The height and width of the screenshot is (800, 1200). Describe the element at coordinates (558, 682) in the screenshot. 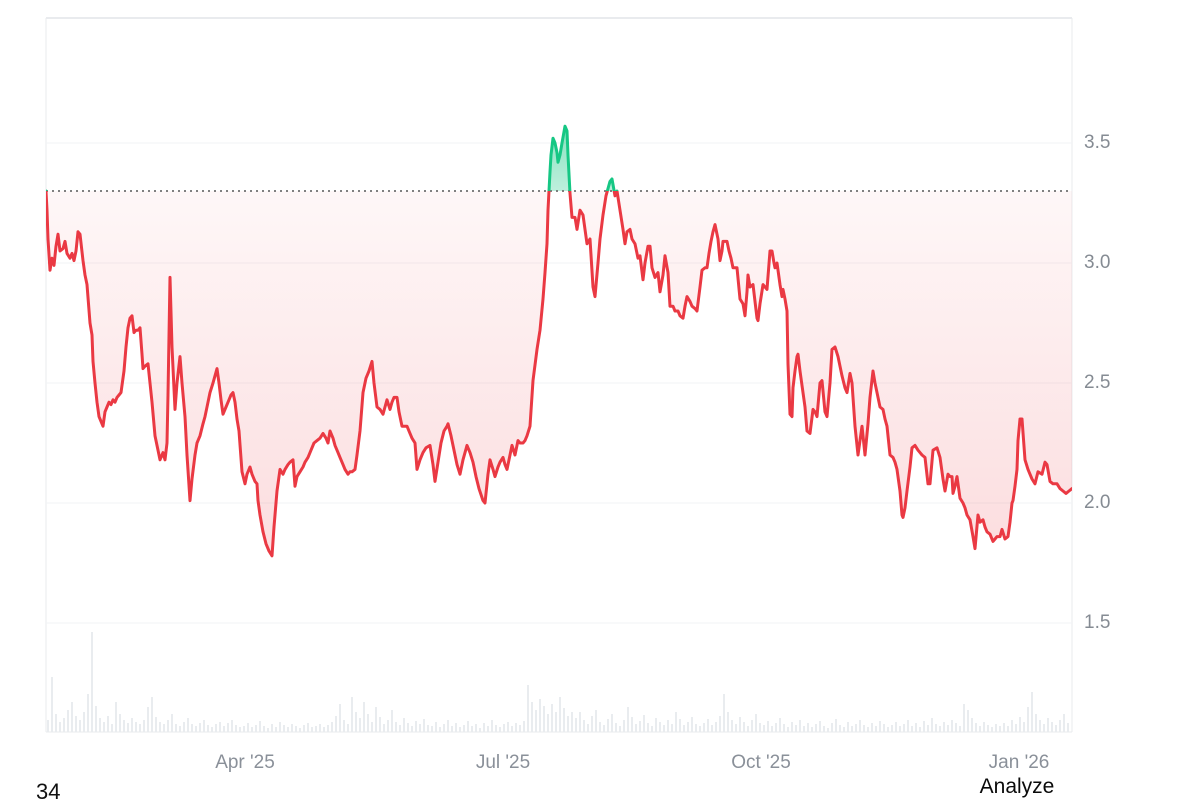

I see `volume-bars` at that location.